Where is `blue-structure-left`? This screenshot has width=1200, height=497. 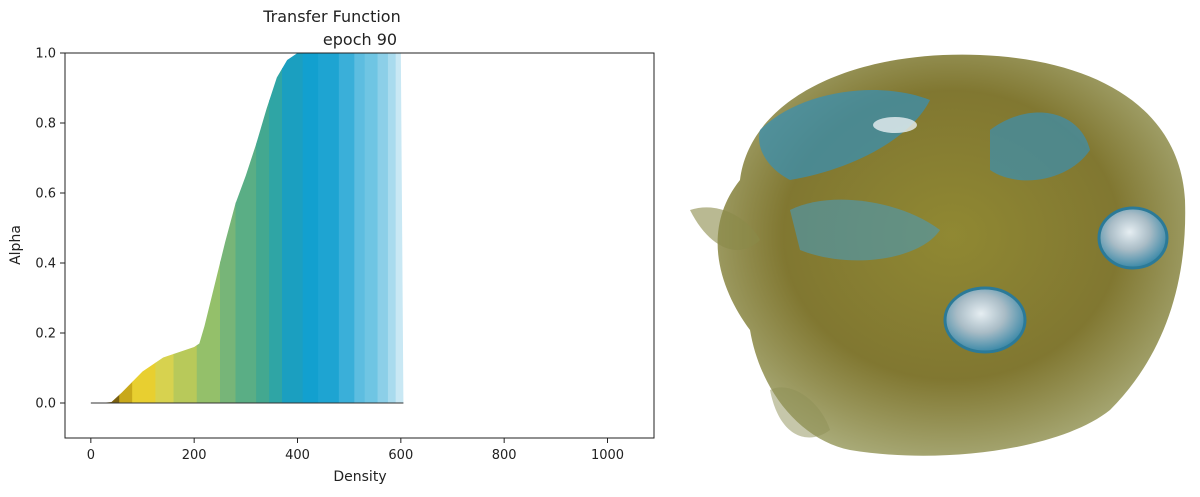
blue-structure-left is located at coordinates (844, 135).